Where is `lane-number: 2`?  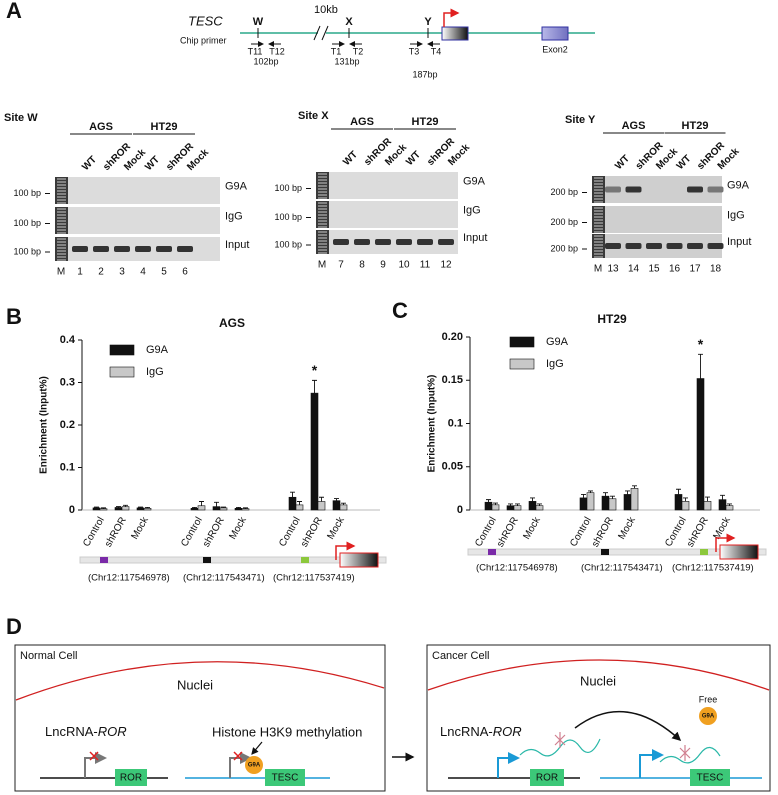 lane-number: 2 is located at coordinates (101, 272).